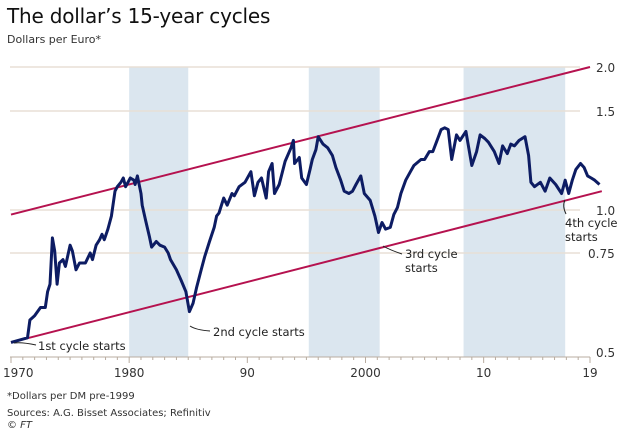  What do you see at coordinates (605, 353) in the screenshot?
I see `y-tick-label: 0.5` at bounding box center [605, 353].